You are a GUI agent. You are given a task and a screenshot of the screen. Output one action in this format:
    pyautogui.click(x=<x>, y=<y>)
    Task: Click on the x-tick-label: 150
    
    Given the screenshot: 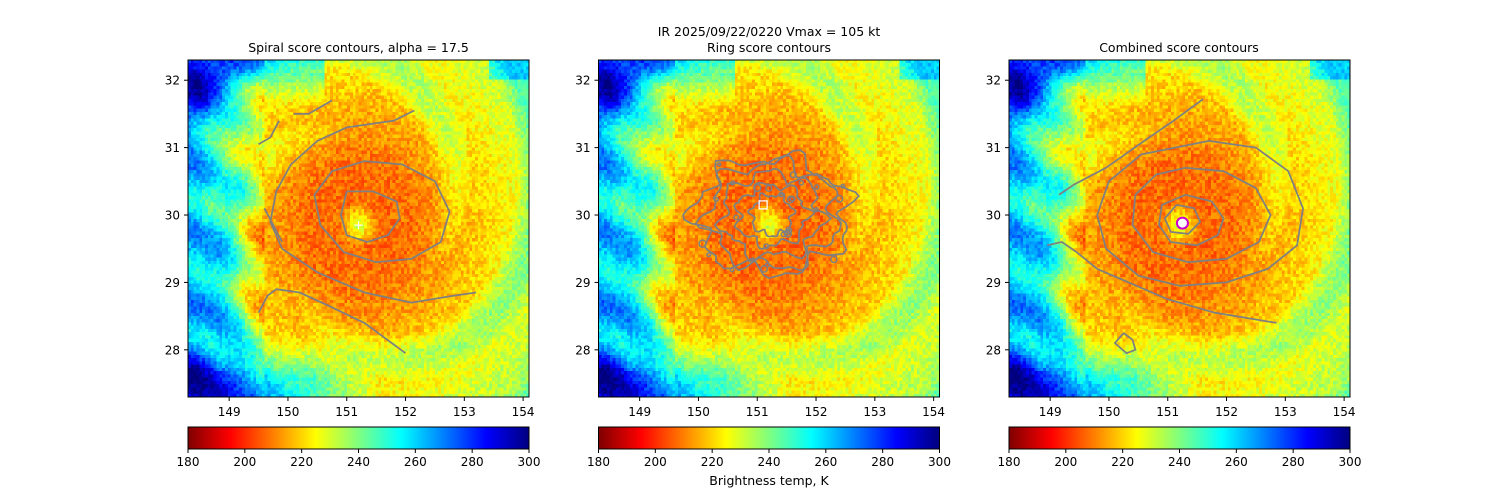 What is the action you would take?
    pyautogui.click(x=287, y=412)
    